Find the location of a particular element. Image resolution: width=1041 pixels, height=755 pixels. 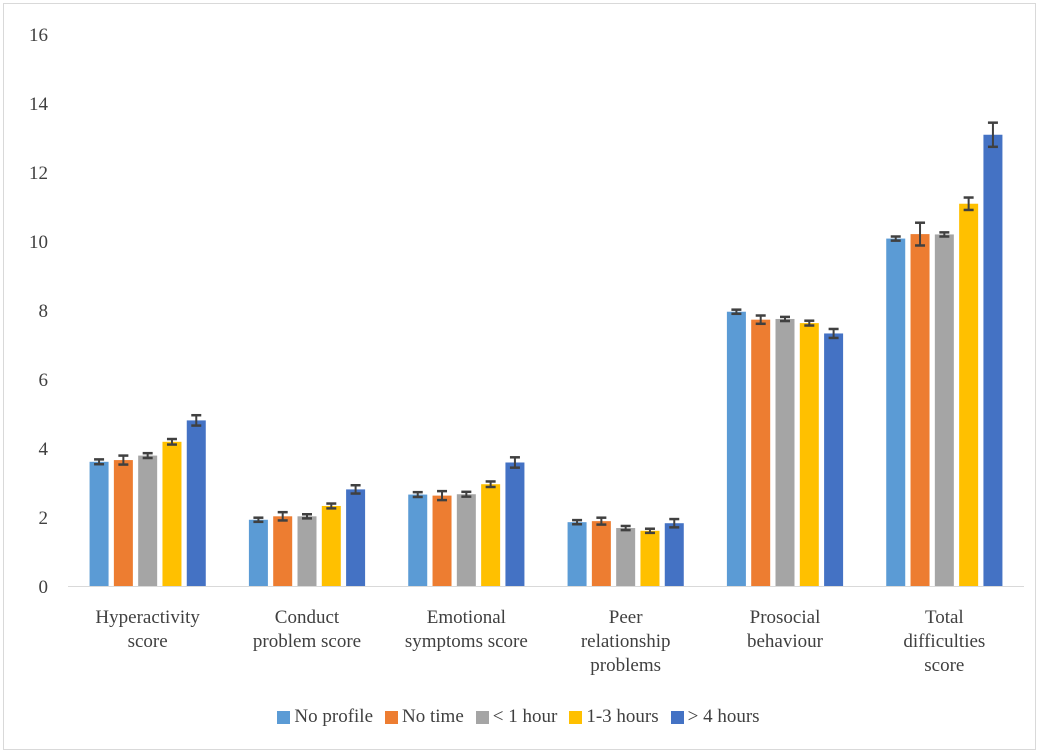

category-label-line: problem score is located at coordinates (307, 641).